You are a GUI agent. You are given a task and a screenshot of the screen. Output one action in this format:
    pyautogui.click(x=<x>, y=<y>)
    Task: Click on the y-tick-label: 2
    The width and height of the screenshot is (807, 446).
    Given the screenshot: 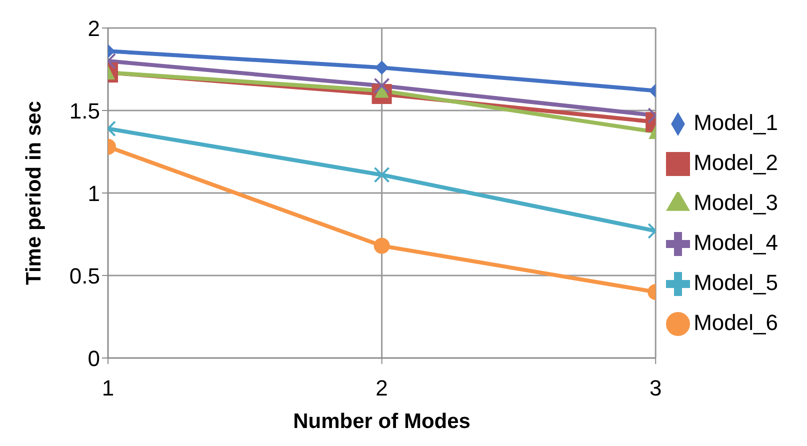 What is the action you would take?
    pyautogui.click(x=94, y=28)
    